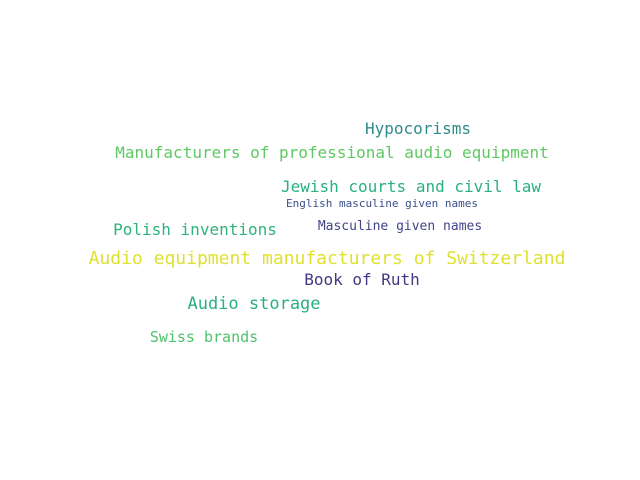  I want to click on word-swiss-brands: Swiss brands, so click(204, 337).